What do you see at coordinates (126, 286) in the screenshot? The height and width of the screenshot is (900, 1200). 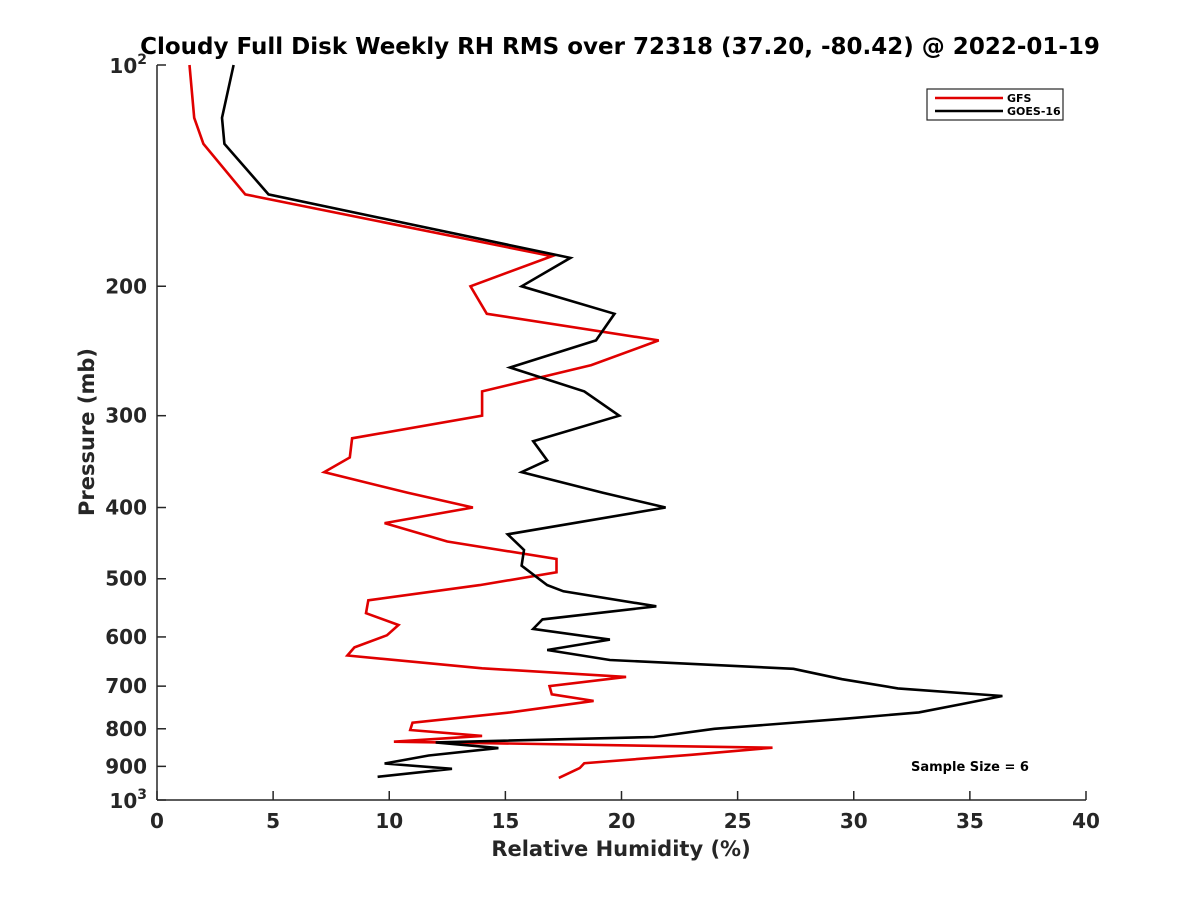 I see `y-tick-label: 200` at bounding box center [126, 286].